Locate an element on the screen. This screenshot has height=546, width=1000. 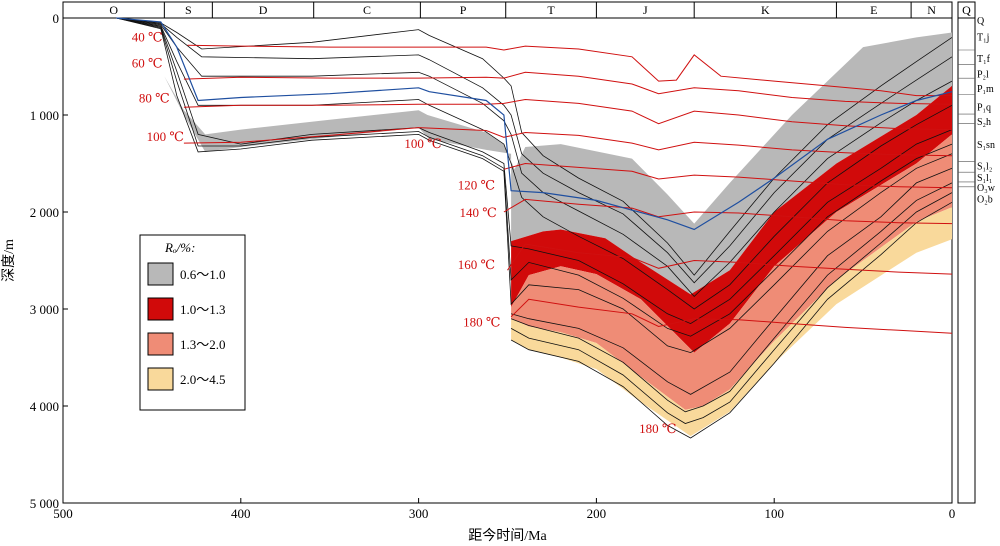
strat-column-border is located at coordinates (966, 252).